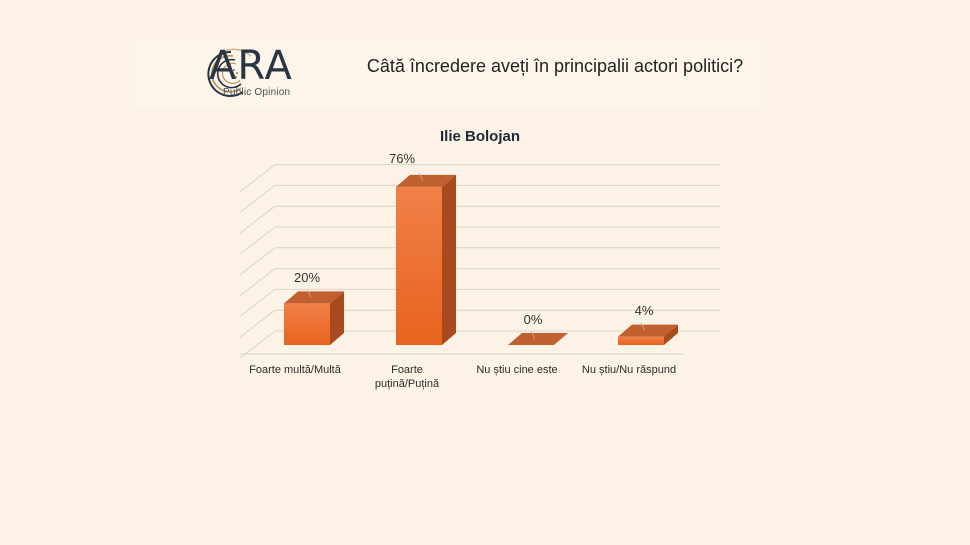 This screenshot has height=545, width=970. Describe the element at coordinates (407, 384) in the screenshot. I see `category-label-line2: puțină/Puțină` at that location.